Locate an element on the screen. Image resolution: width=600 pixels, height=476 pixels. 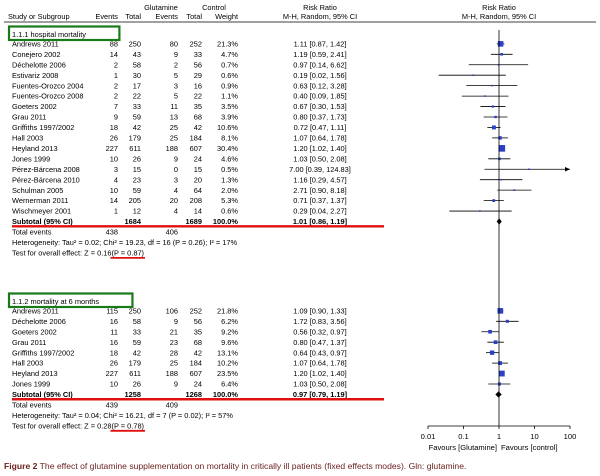
study-name: Schulman 2005 is located at coordinates (37, 190).